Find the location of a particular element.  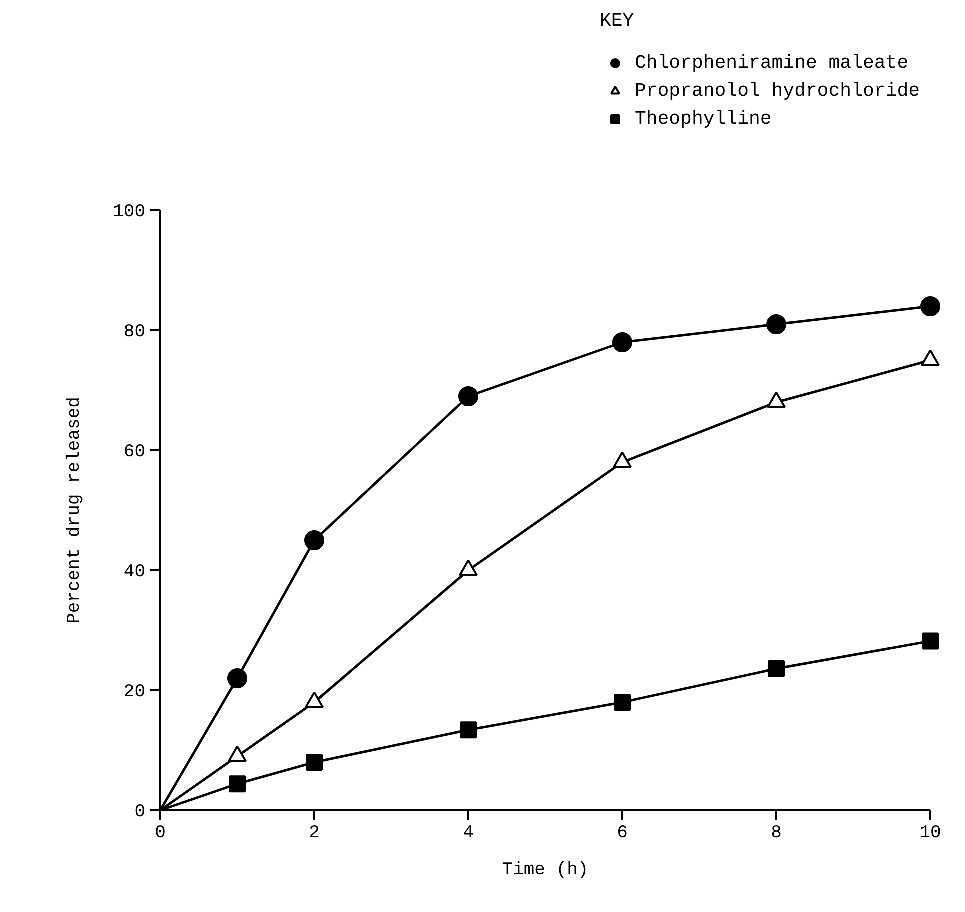

x-tick-label: 0 is located at coordinates (160, 834).